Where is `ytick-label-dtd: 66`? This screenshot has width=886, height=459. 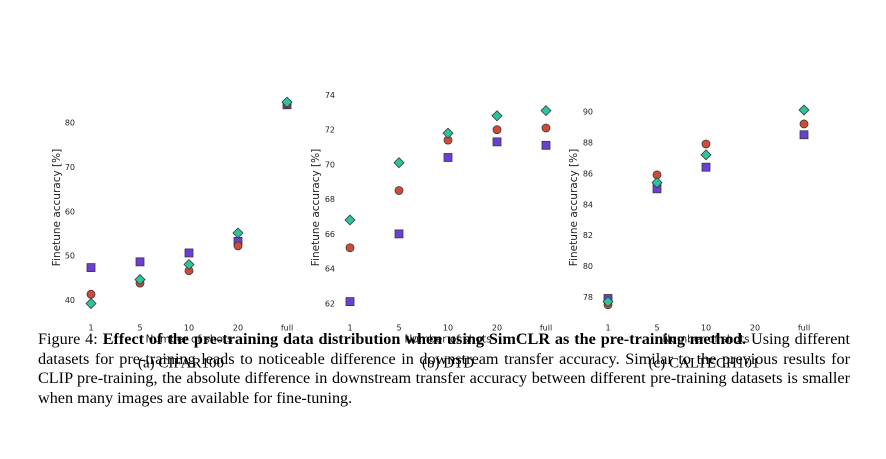
ytick-label-dtd: 66 is located at coordinates (330, 234).